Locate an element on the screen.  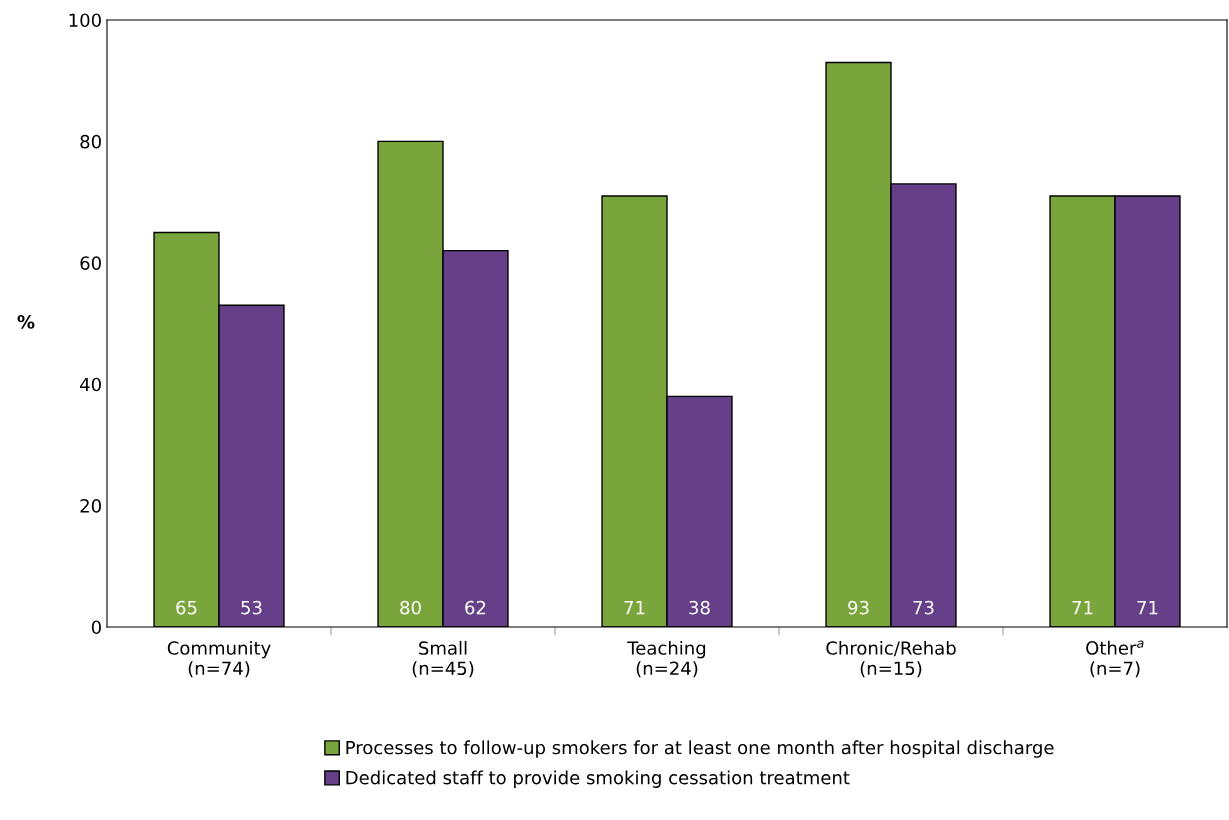
legend-label: Processes to follow-up smokers for at least one month after hospital discharge is located at coordinates (700, 749).